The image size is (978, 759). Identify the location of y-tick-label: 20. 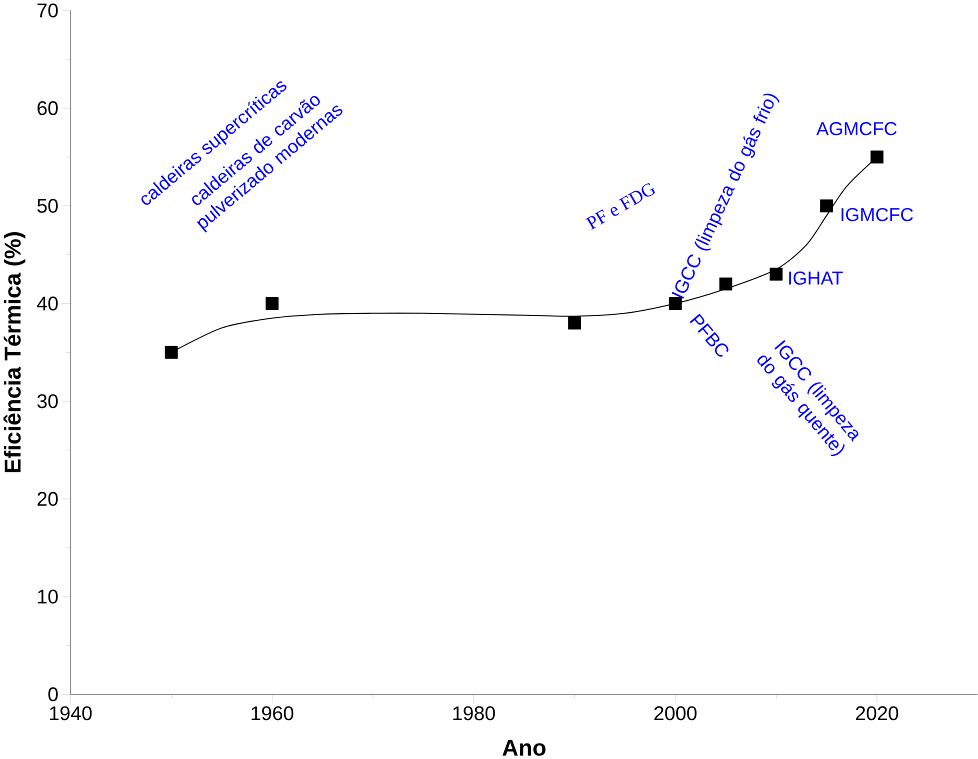
(48, 499).